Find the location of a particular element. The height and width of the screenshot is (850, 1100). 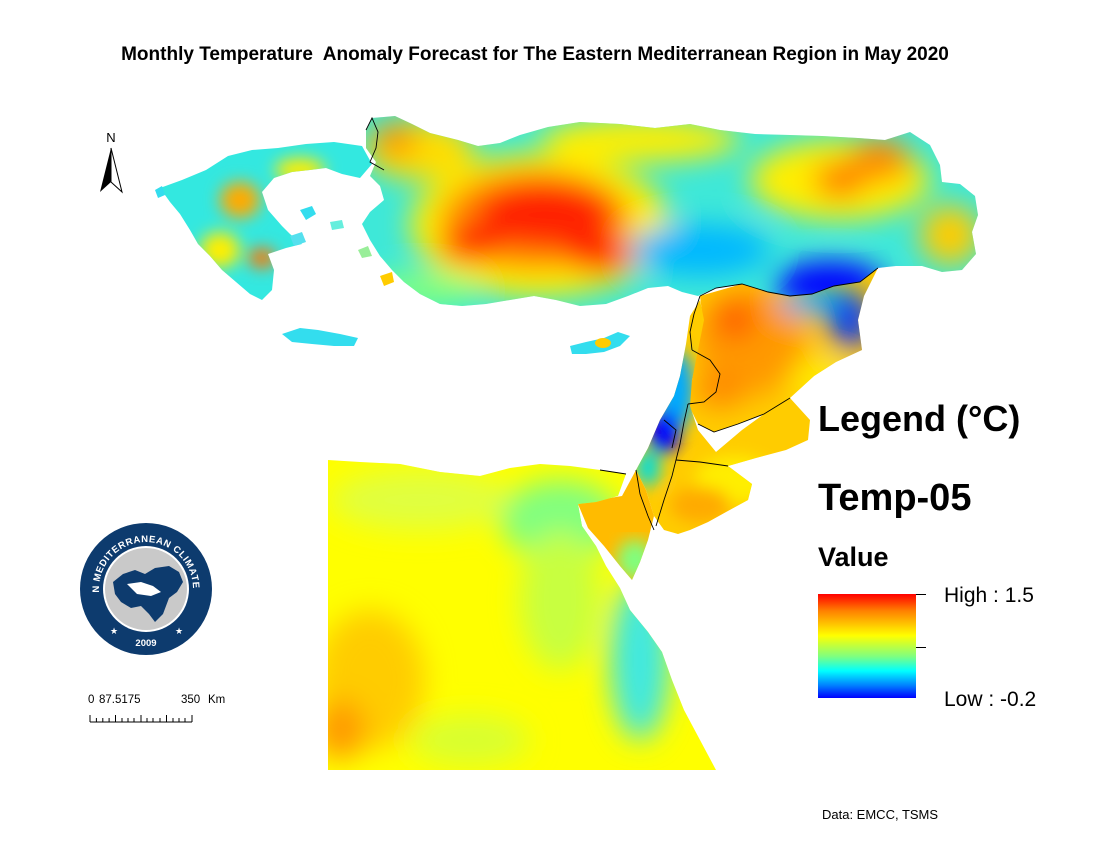

north-arrow: N is located at coordinates (111, 162).